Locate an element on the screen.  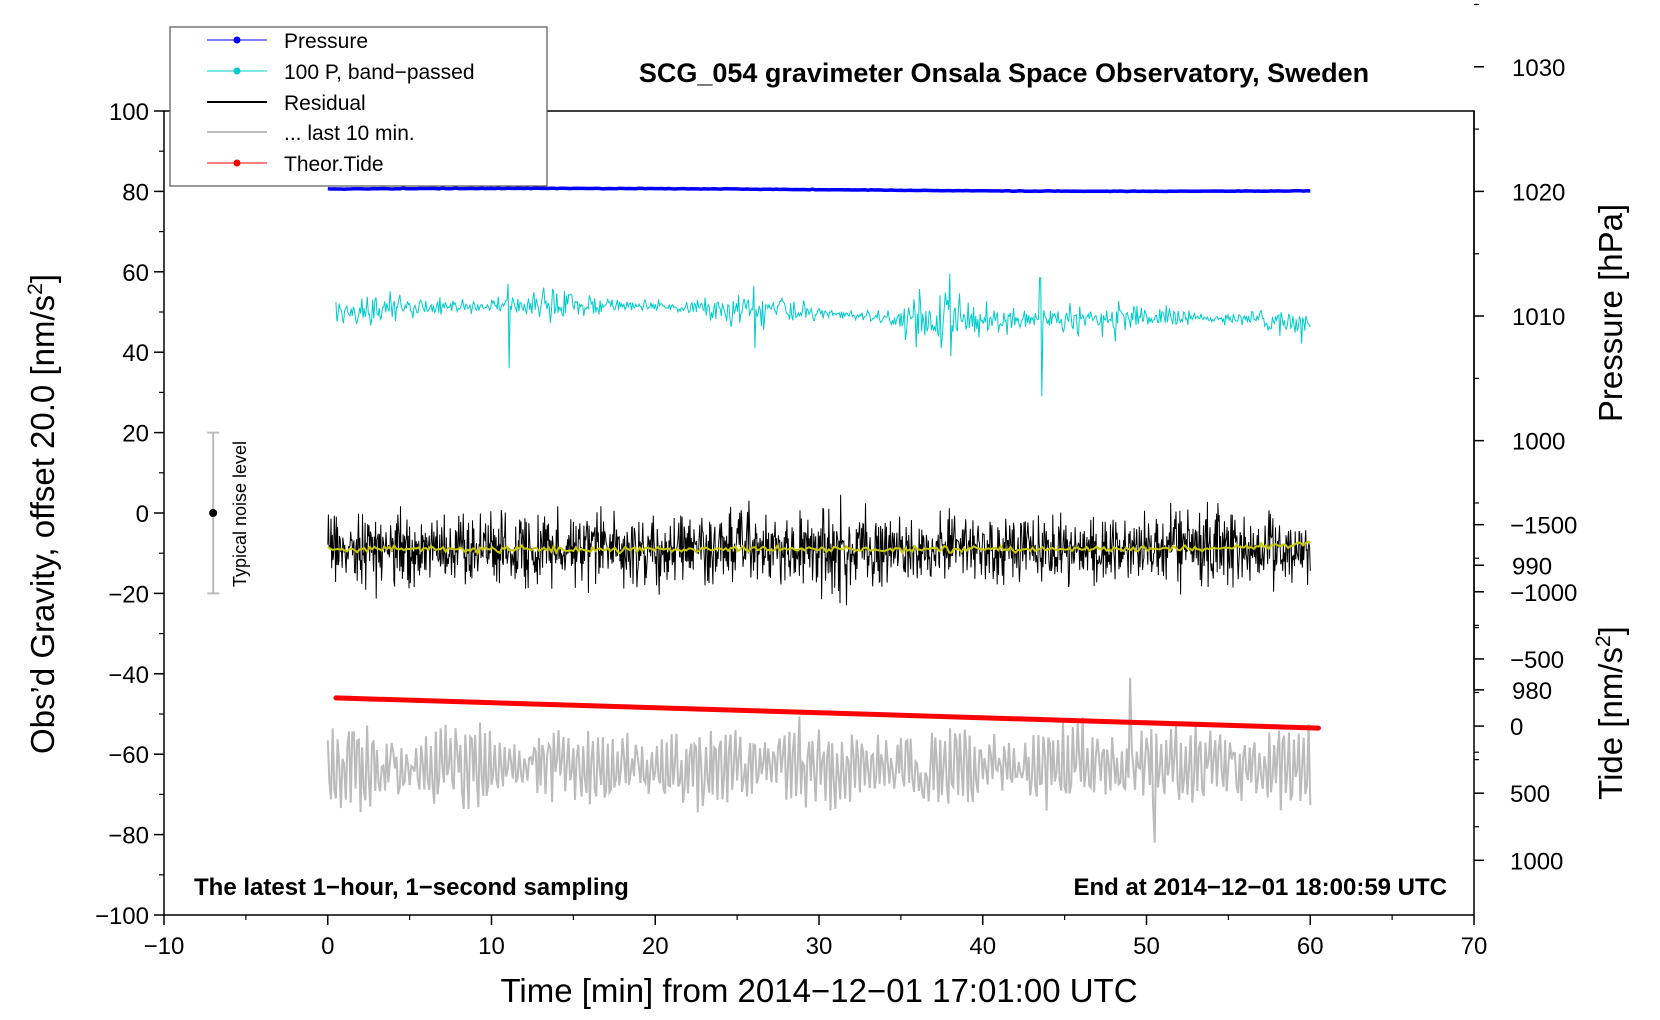
y-tick-label: −40 is located at coordinates (128, 675).